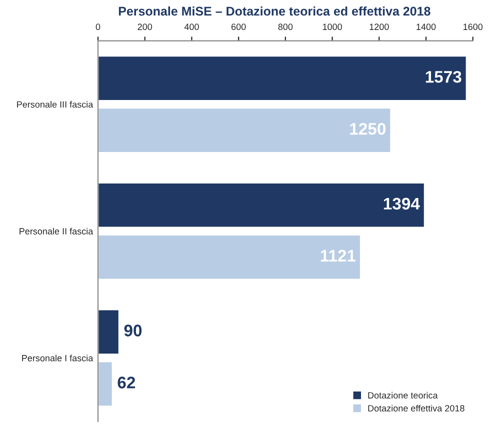 This screenshot has width=490, height=430. Describe the element at coordinates (416, 408) in the screenshot. I see `legend-label: Dotazione effettiva 2018` at that location.